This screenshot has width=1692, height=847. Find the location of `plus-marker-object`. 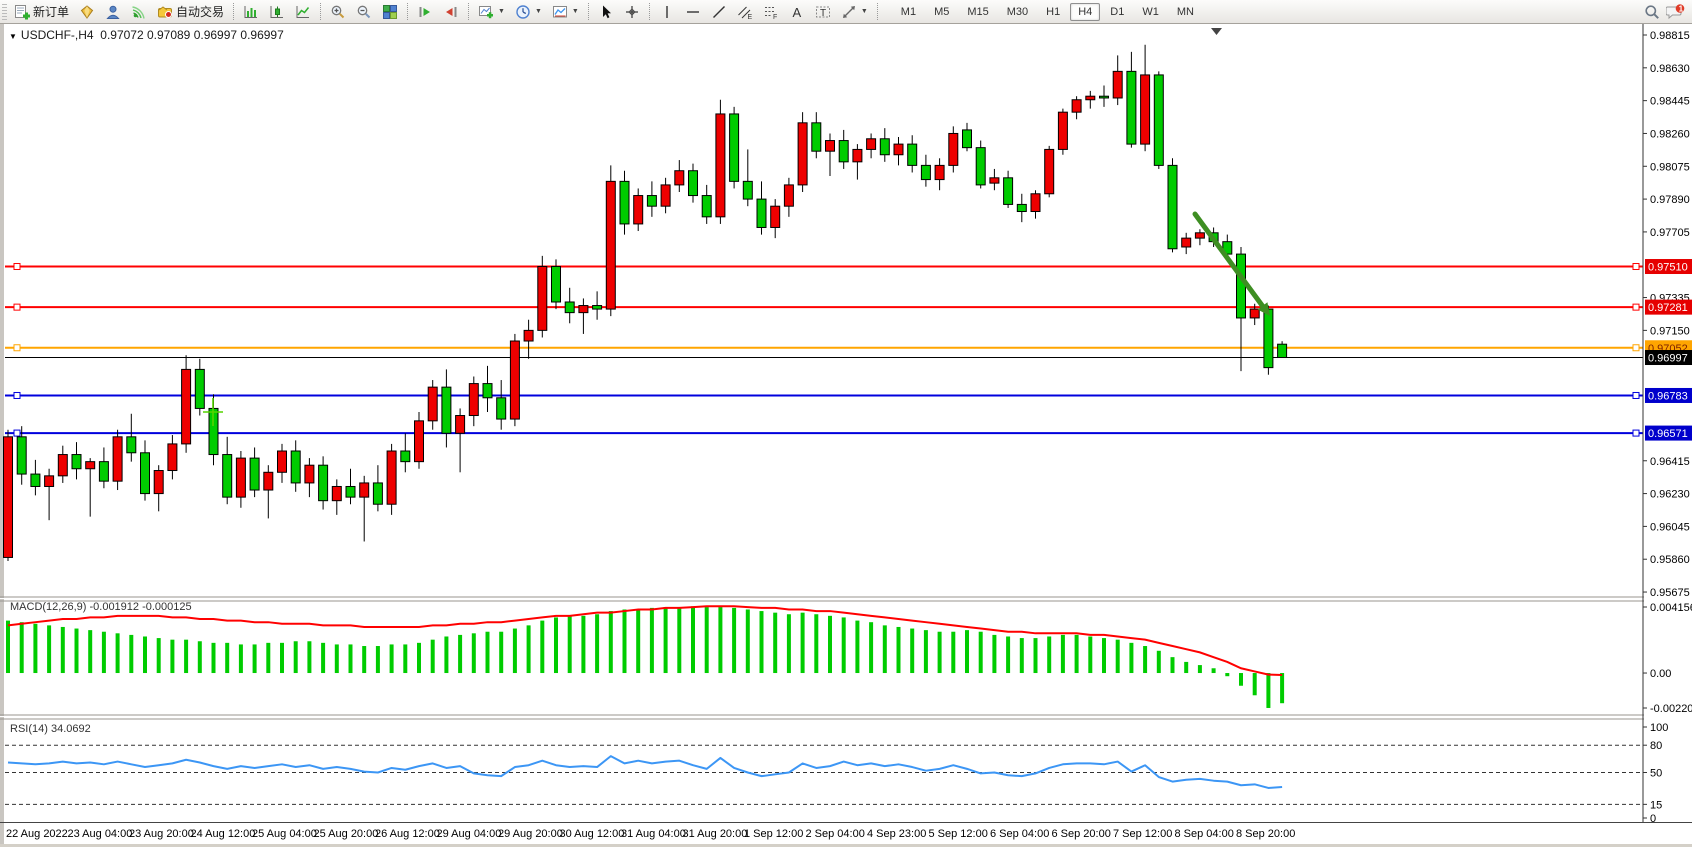

plus-marker-object is located at coordinates (213, 412).